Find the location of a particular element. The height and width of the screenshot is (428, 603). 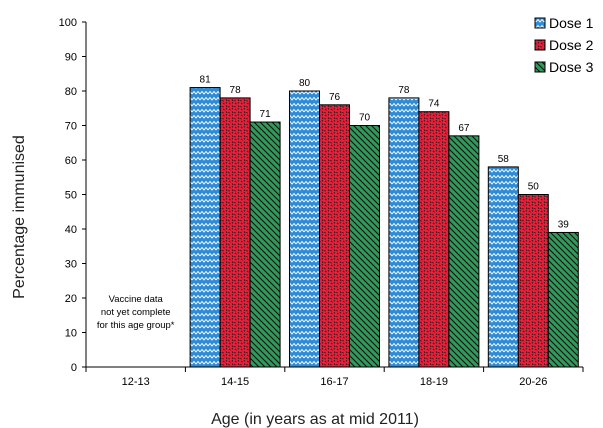

y-tick-label: 20 is located at coordinates (71, 299).